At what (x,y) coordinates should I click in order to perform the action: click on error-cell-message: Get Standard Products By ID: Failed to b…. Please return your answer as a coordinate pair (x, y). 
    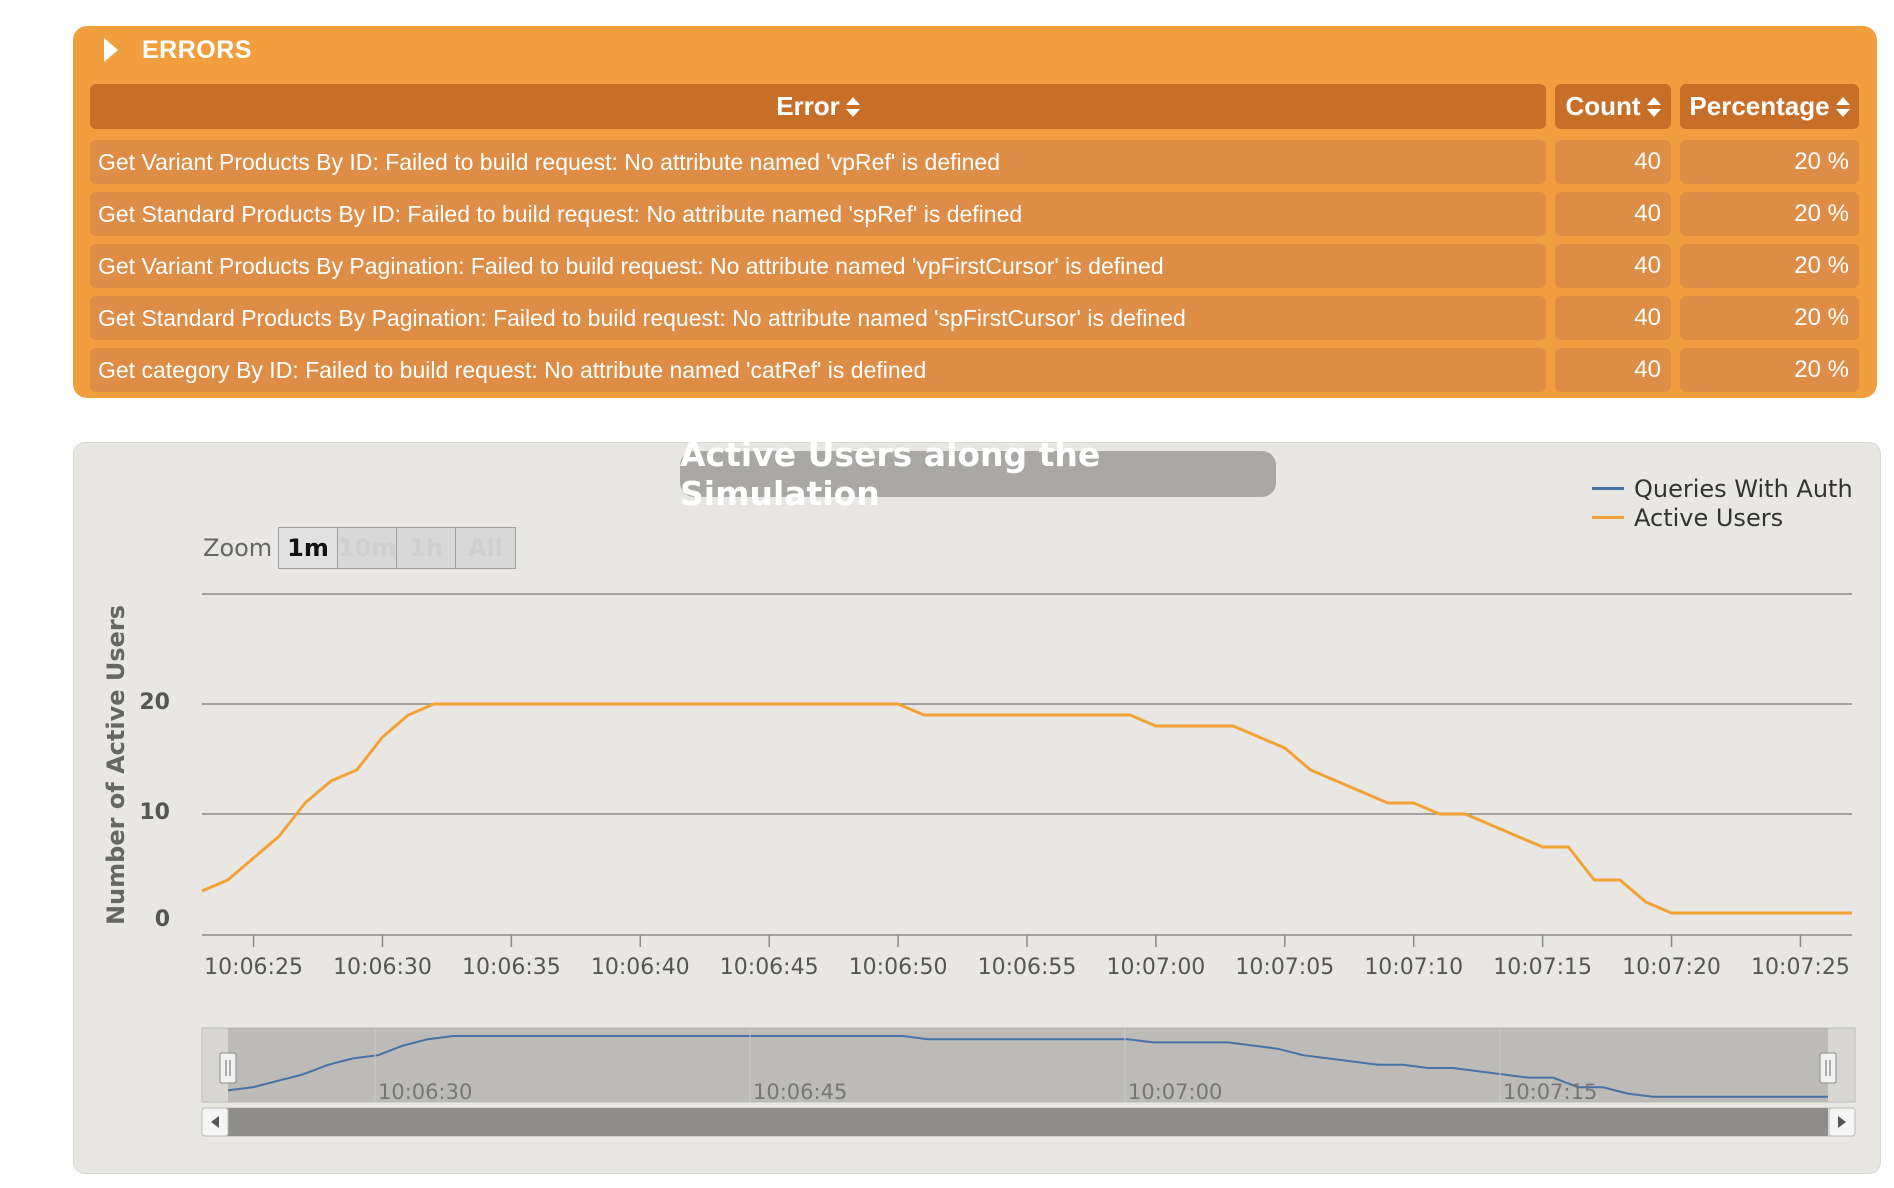
    Looking at the image, I should click on (818, 214).